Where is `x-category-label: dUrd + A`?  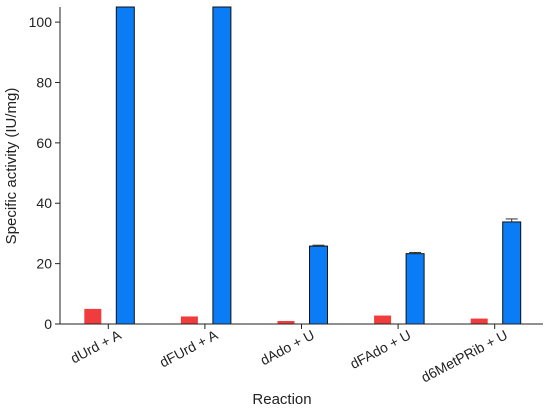
x-category-label: dUrd + A is located at coordinates (96, 346).